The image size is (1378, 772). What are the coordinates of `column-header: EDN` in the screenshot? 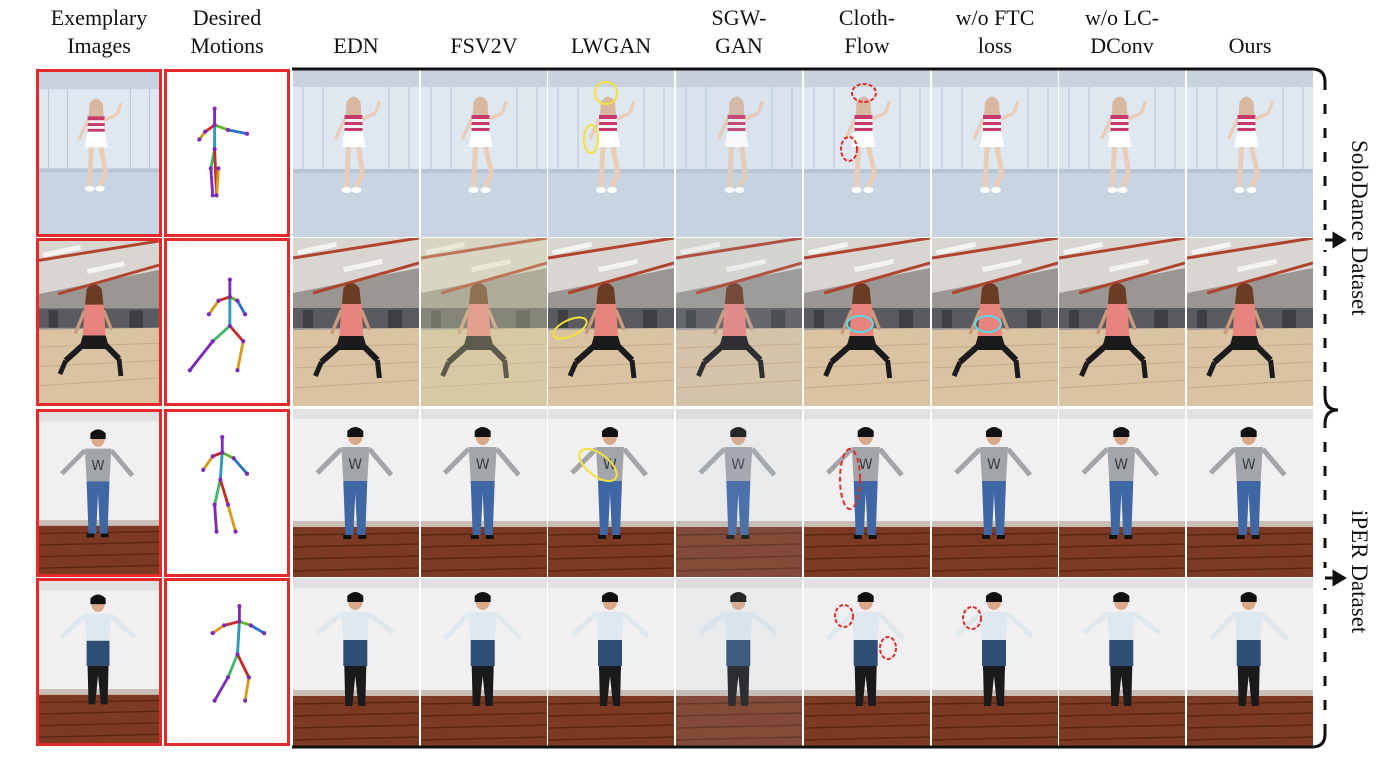 It's located at (356, 46).